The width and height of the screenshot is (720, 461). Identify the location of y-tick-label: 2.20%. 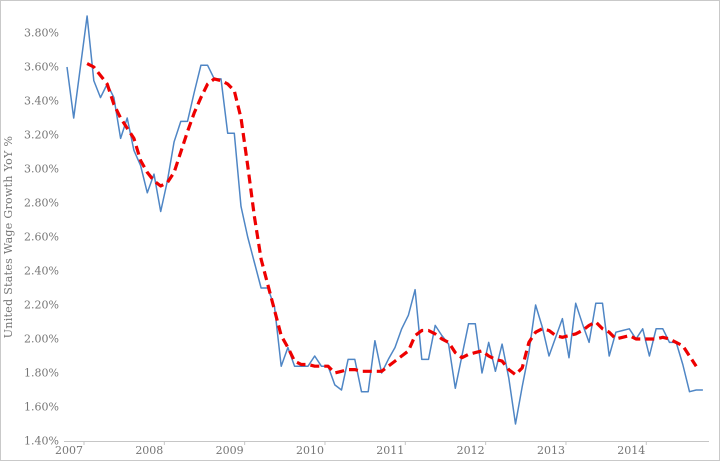
(41, 305).